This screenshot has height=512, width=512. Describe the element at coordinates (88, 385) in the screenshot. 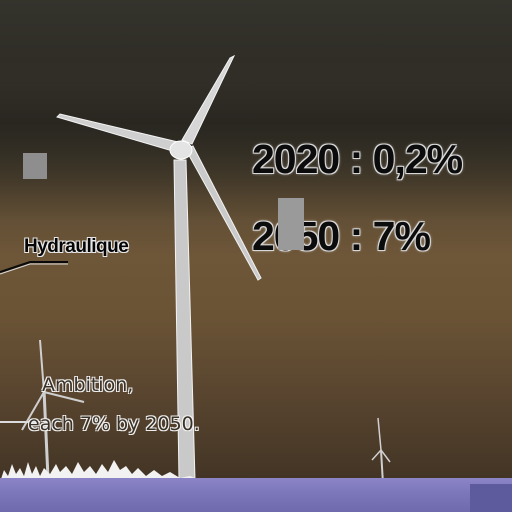

I see `caption-line-1: Ambition,` at that location.